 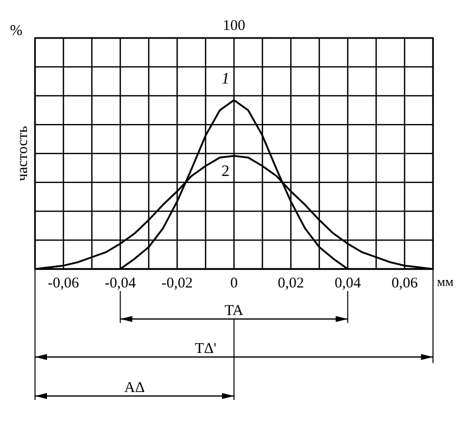 What do you see at coordinates (291, 284) in the screenshot?
I see `x-tick-label: 0,02` at bounding box center [291, 284].